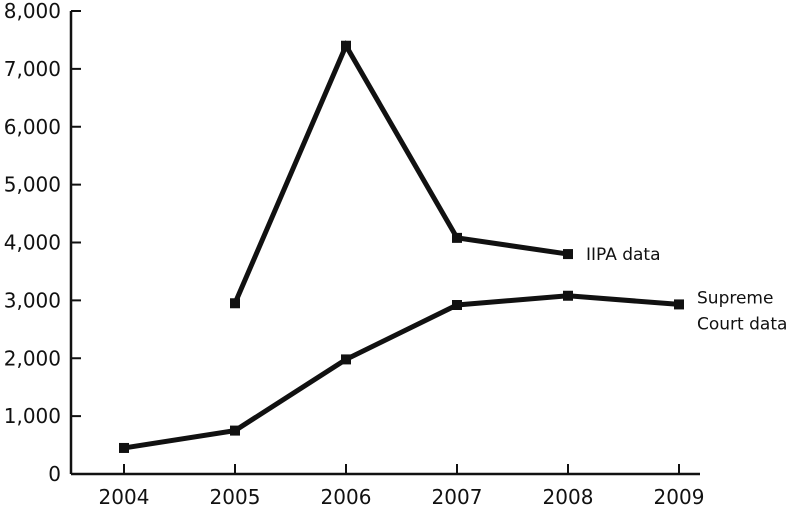 The height and width of the screenshot is (506, 800). Describe the element at coordinates (32, 11) in the screenshot. I see `y-tick-label: 8,000` at that location.